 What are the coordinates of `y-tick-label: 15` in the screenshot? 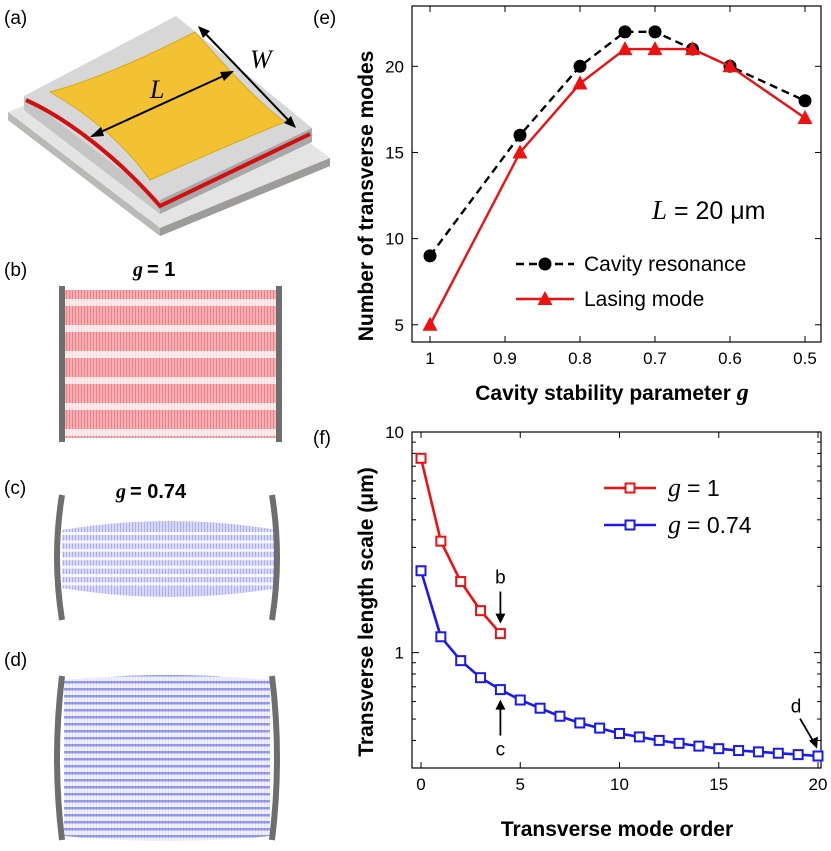 It's located at (394, 152).